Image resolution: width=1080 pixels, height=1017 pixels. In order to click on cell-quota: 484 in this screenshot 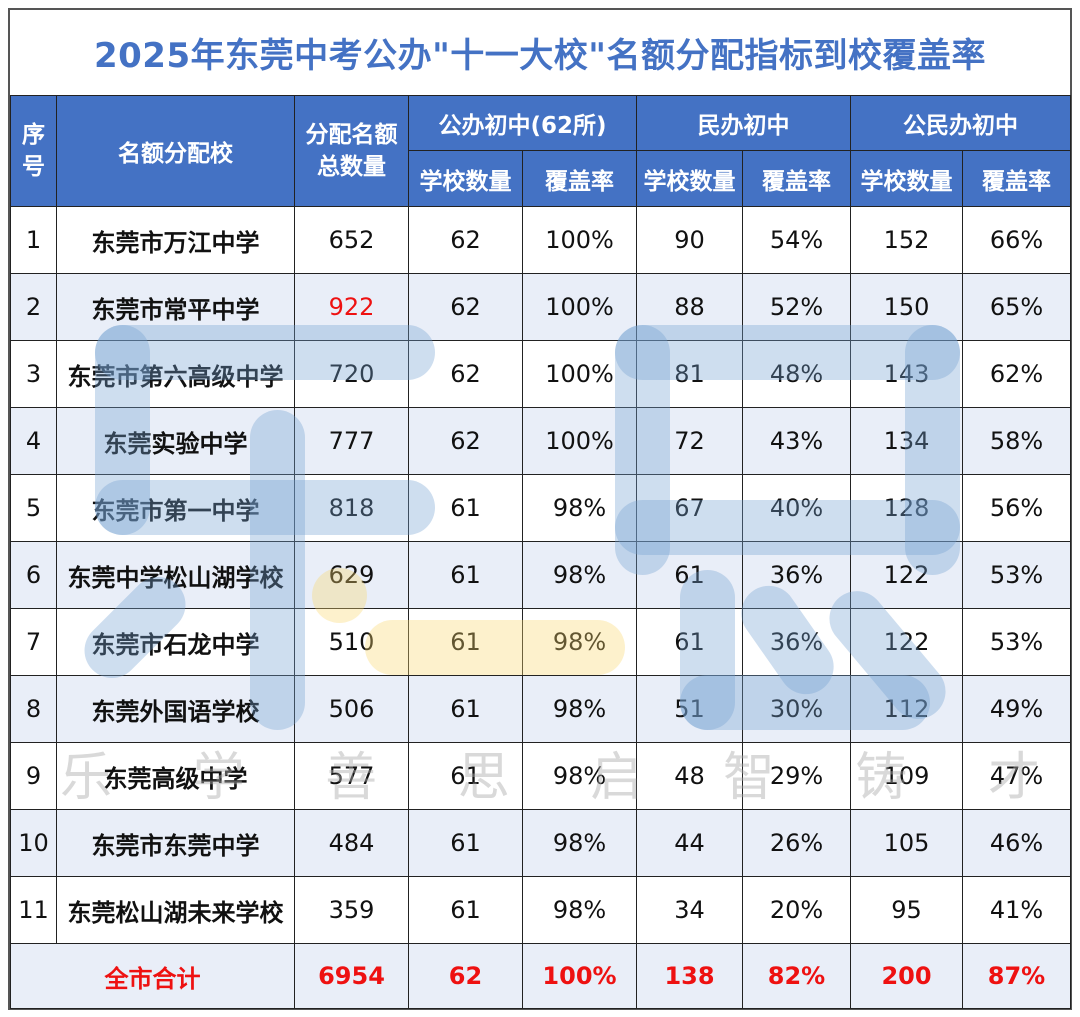, I will do `click(351, 843)`.